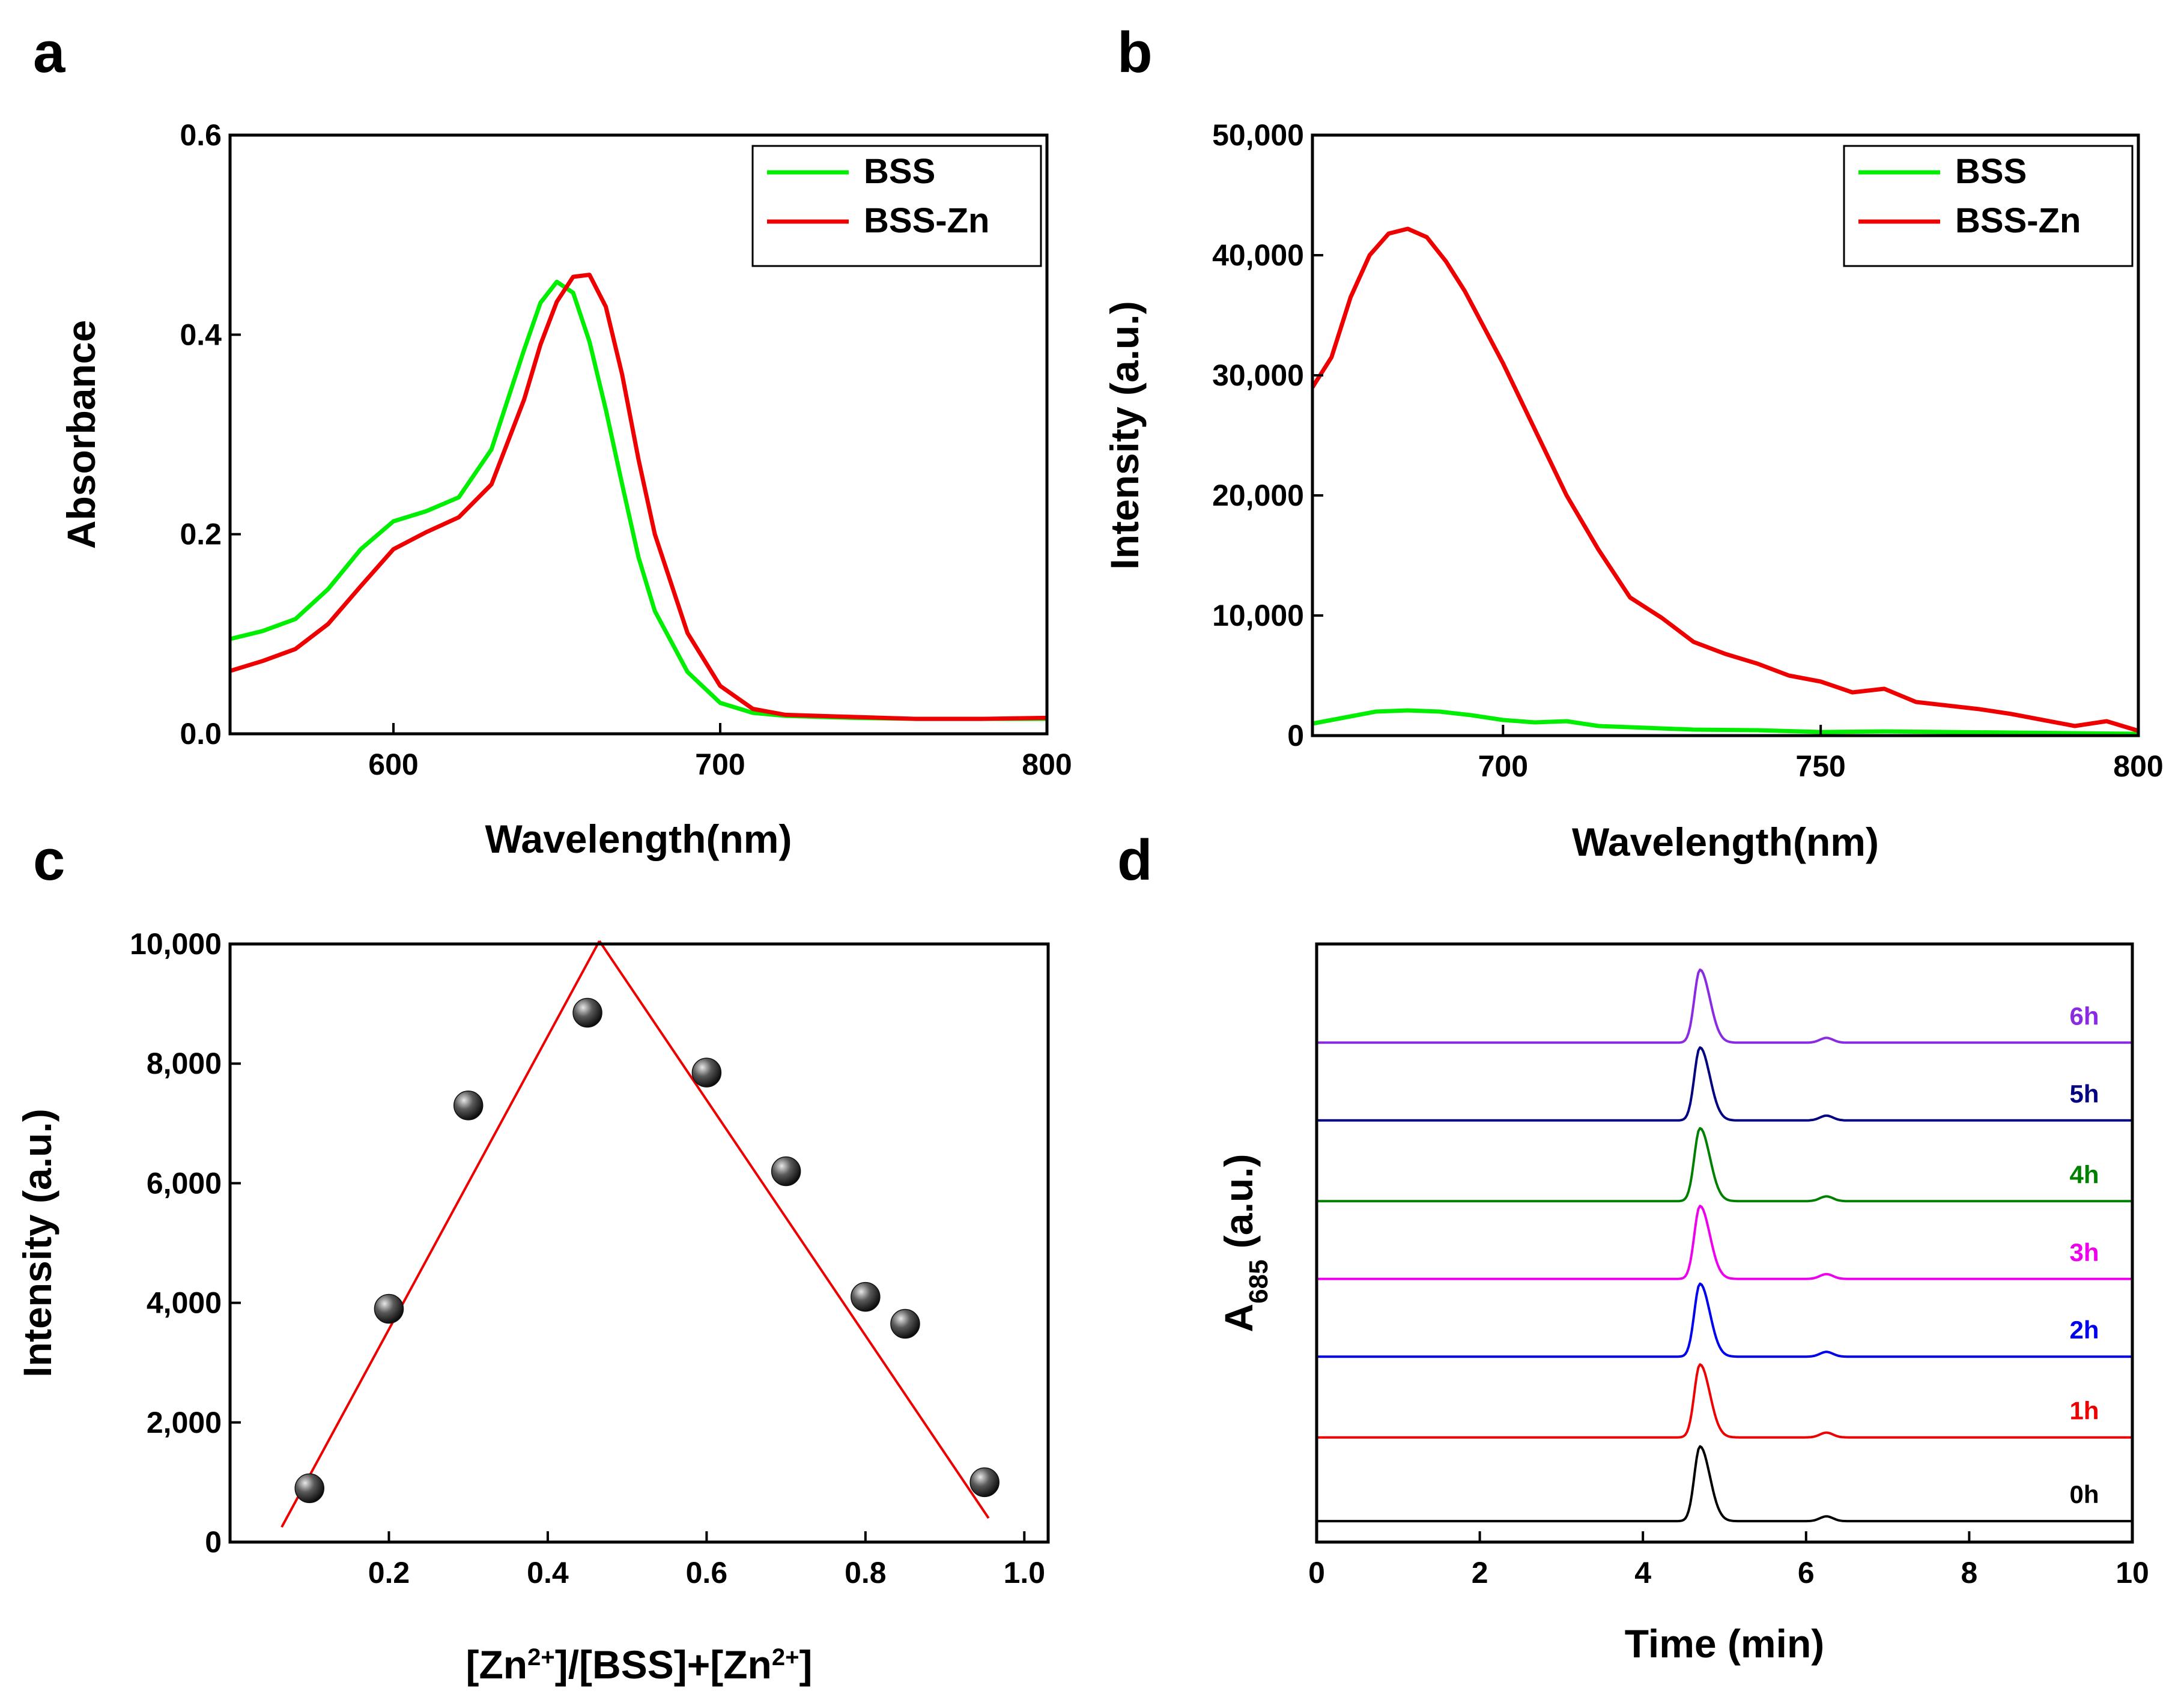 The width and height of the screenshot is (2184, 1694). I want to click on x-tick-label-c: 0.4, so click(548, 1573).